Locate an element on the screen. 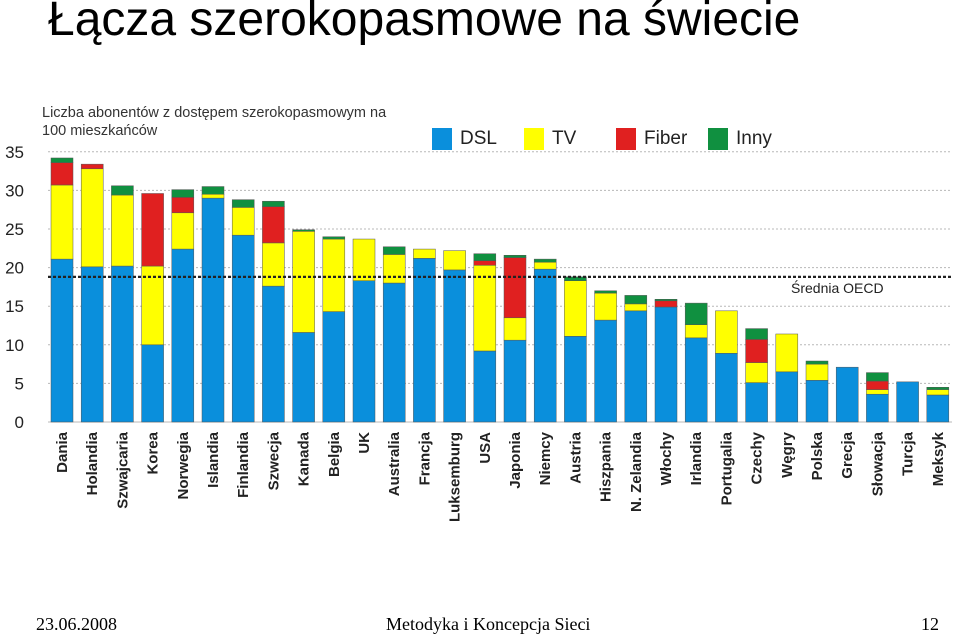 Image resolution: width=959 pixels, height=637 pixels. x-tick-label: Irlandia is located at coordinates (696, 458).